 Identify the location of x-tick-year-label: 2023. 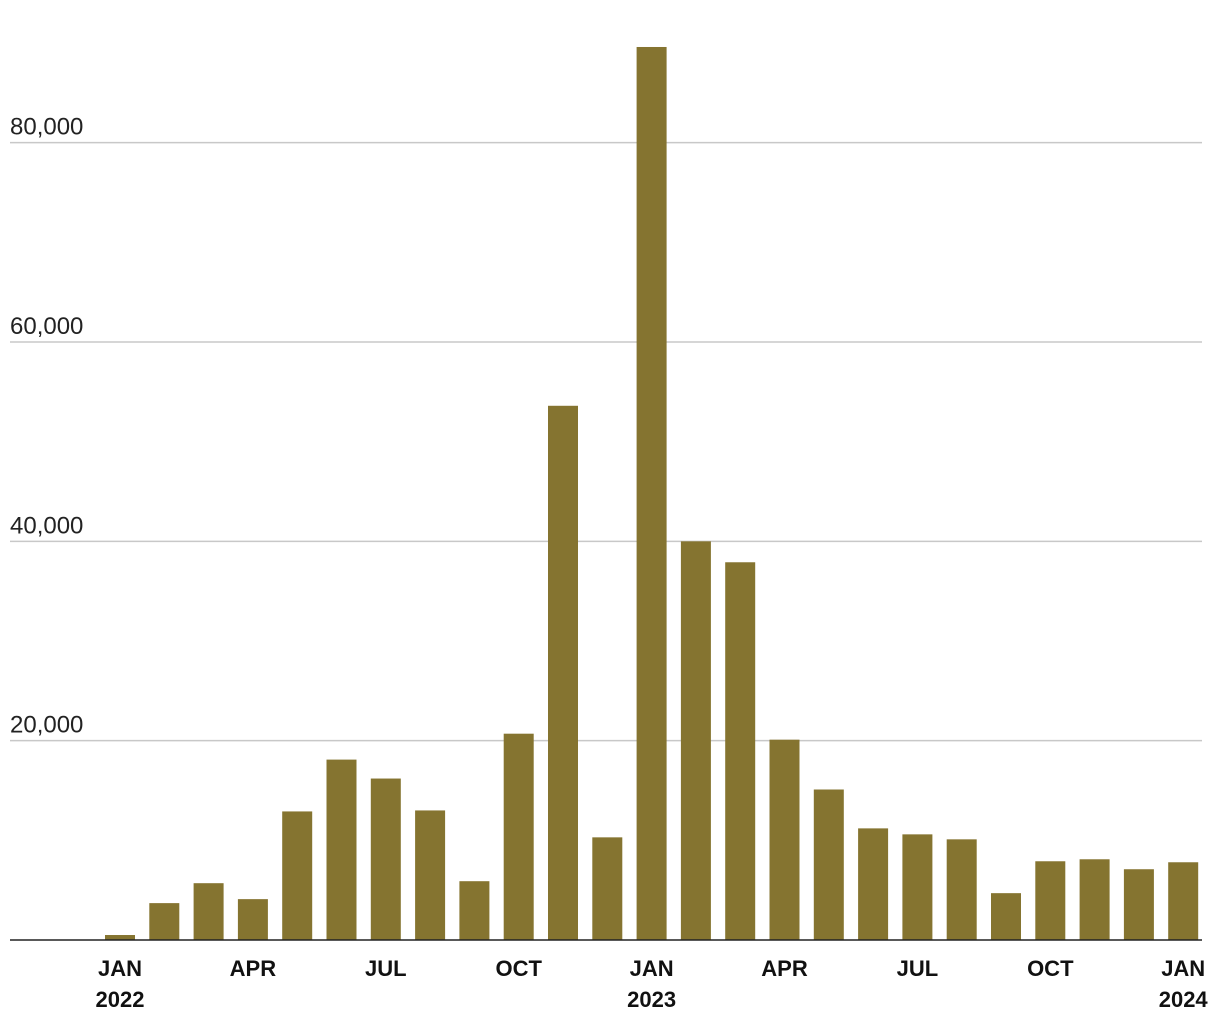
(651, 999).